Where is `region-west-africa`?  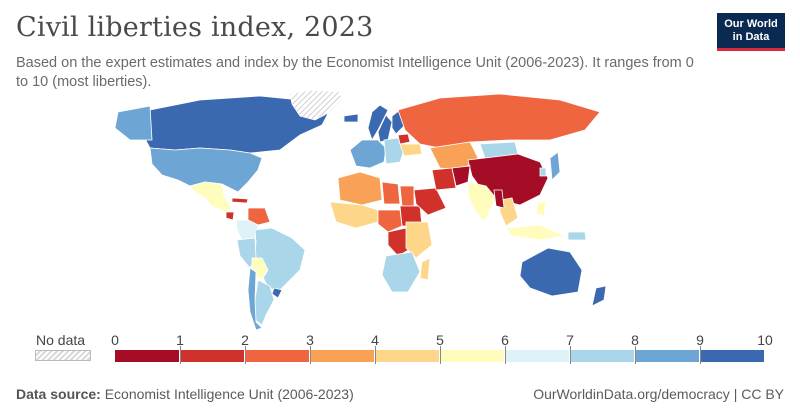 region-west-africa is located at coordinates (354, 215).